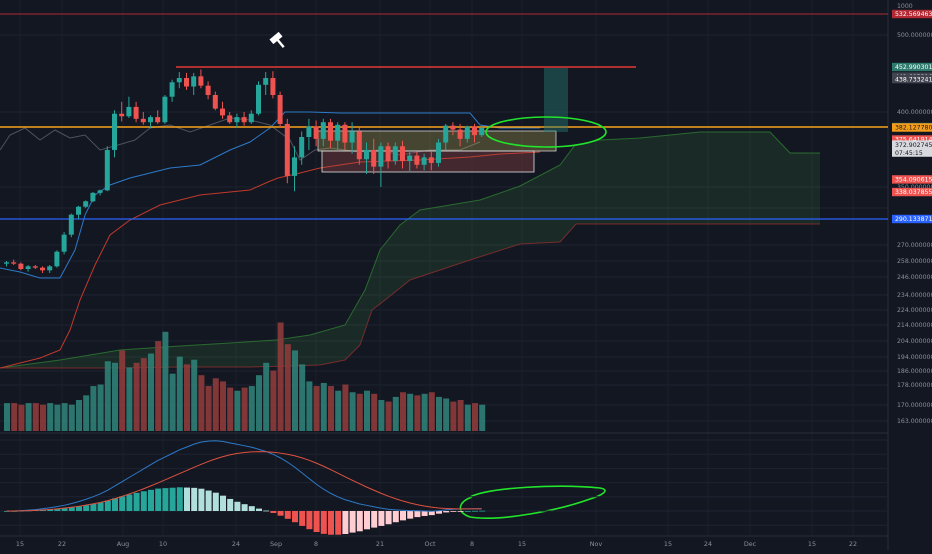 This screenshot has height=554, width=932. Describe the element at coordinates (280, 43) in the screenshot. I see `hammer-handle` at that location.